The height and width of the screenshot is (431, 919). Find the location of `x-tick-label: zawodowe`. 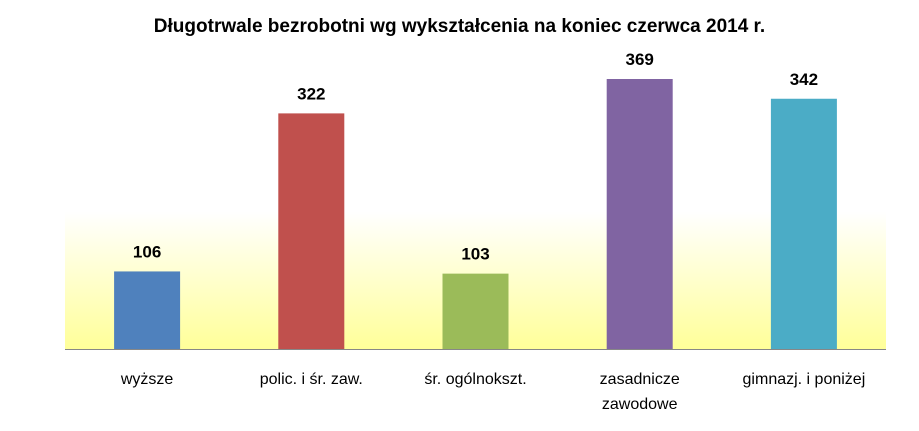

x-tick-label: zawodowe is located at coordinates (640, 404).